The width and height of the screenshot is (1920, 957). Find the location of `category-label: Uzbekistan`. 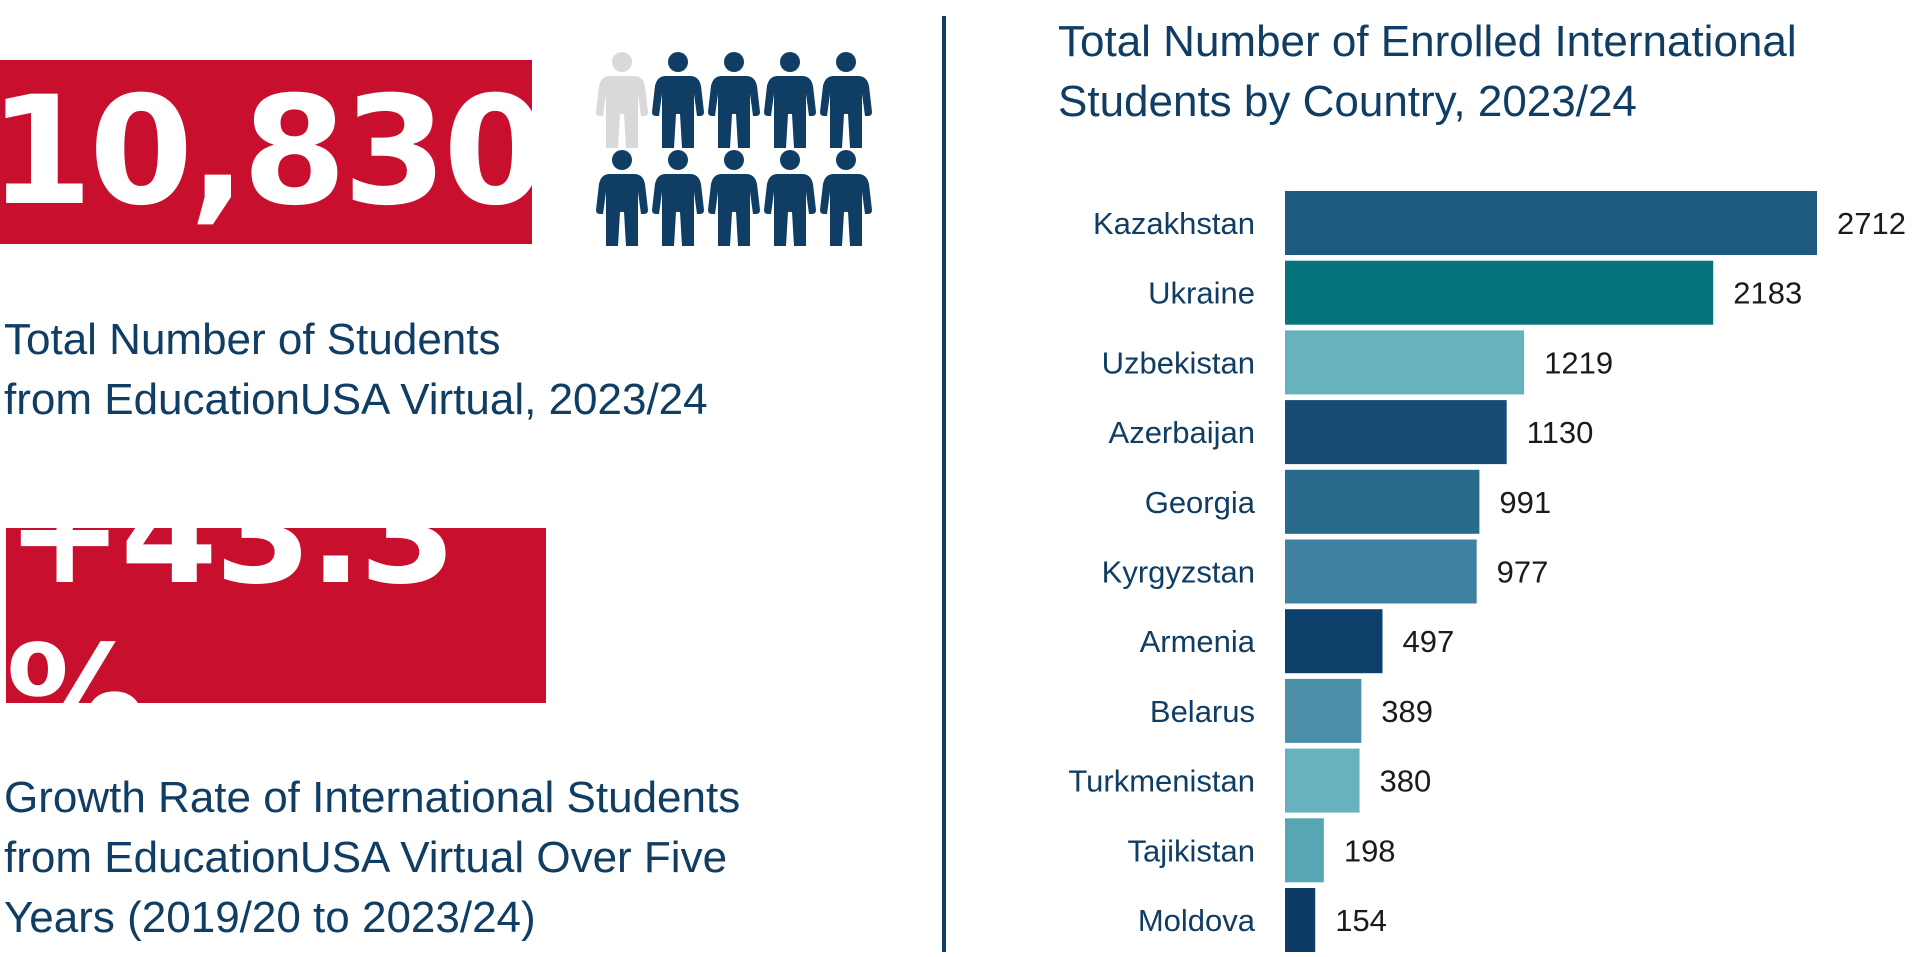

category-label: Uzbekistan is located at coordinates (1178, 362).